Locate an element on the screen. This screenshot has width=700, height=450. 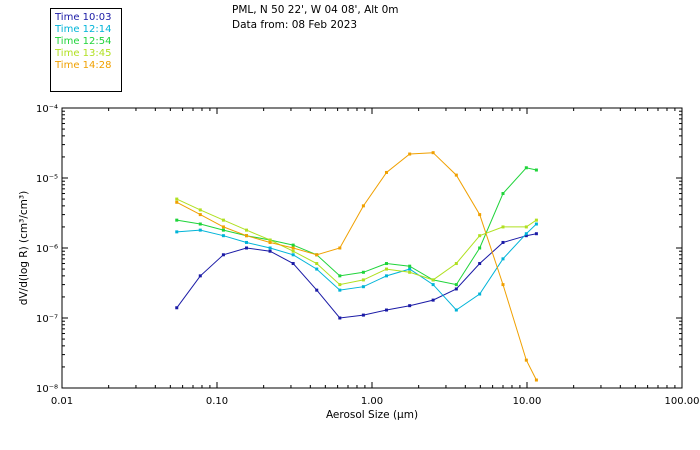
legend-entry-3: Time 13:45 is located at coordinates (83, 53).